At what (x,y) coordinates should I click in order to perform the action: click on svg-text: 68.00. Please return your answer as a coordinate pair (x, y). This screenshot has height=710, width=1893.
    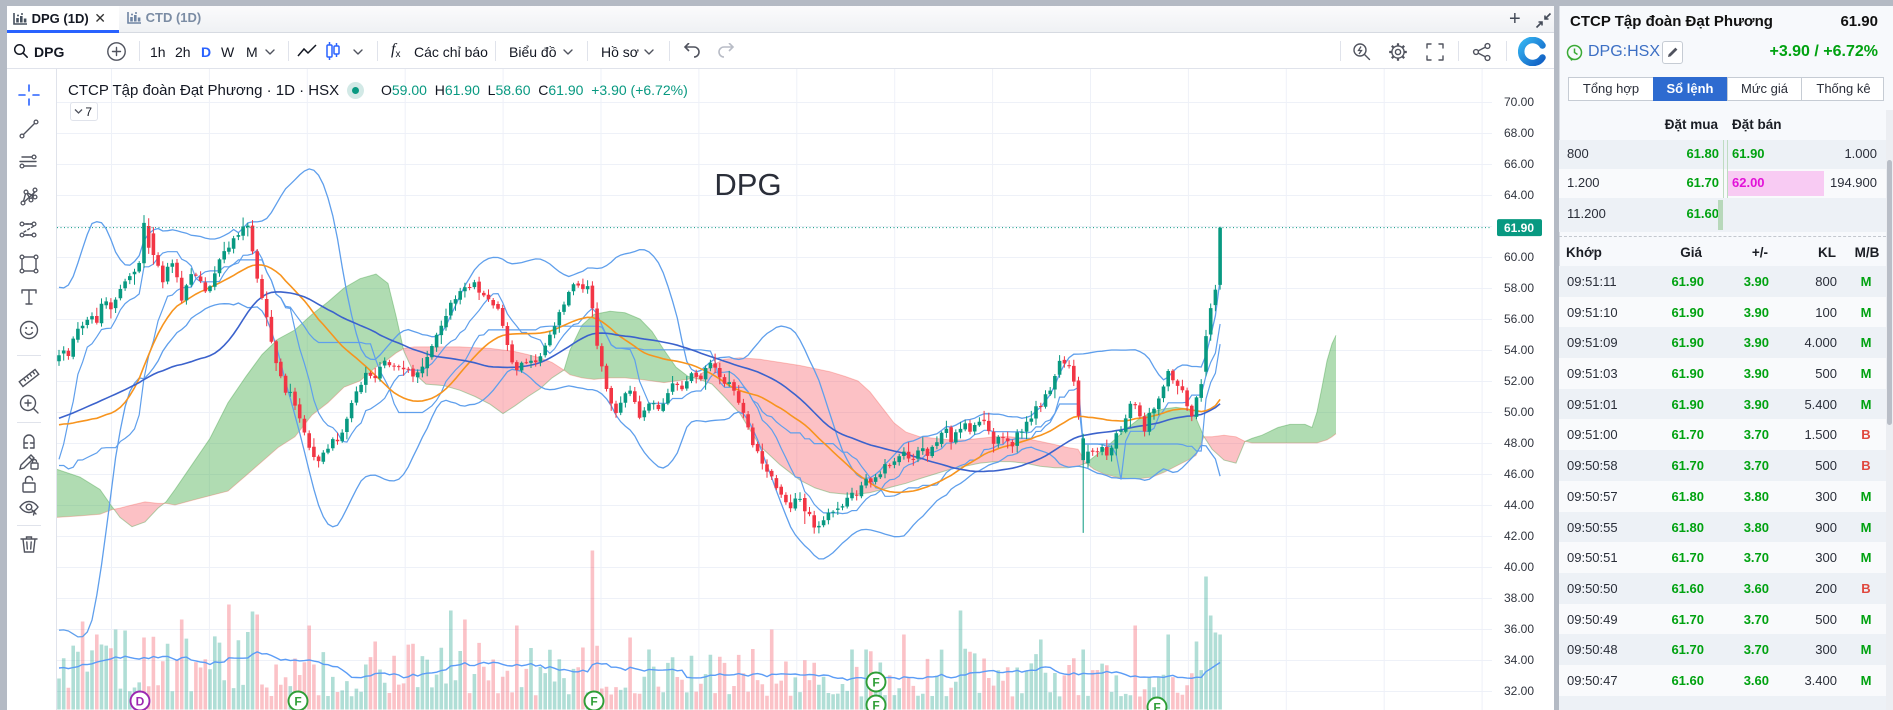
    Looking at the image, I should click on (1519, 133).